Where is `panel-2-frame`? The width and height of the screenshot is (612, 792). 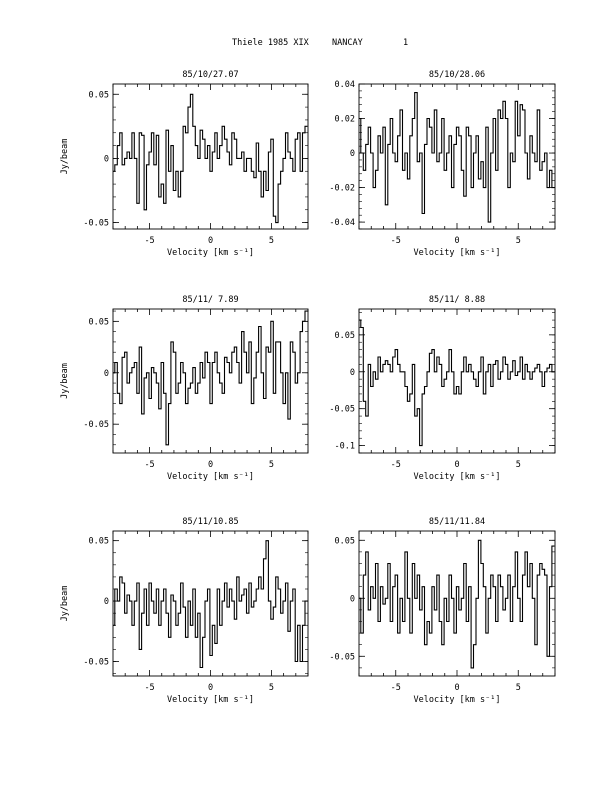 panel-2-frame is located at coordinates (457, 156).